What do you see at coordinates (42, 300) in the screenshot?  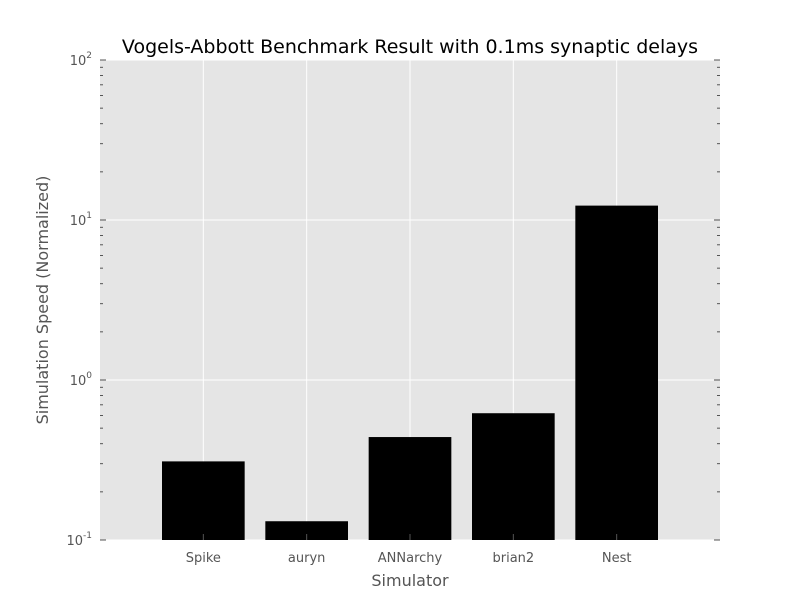 I see `y-axis-label: Simulation Speed (Normalized)` at bounding box center [42, 300].